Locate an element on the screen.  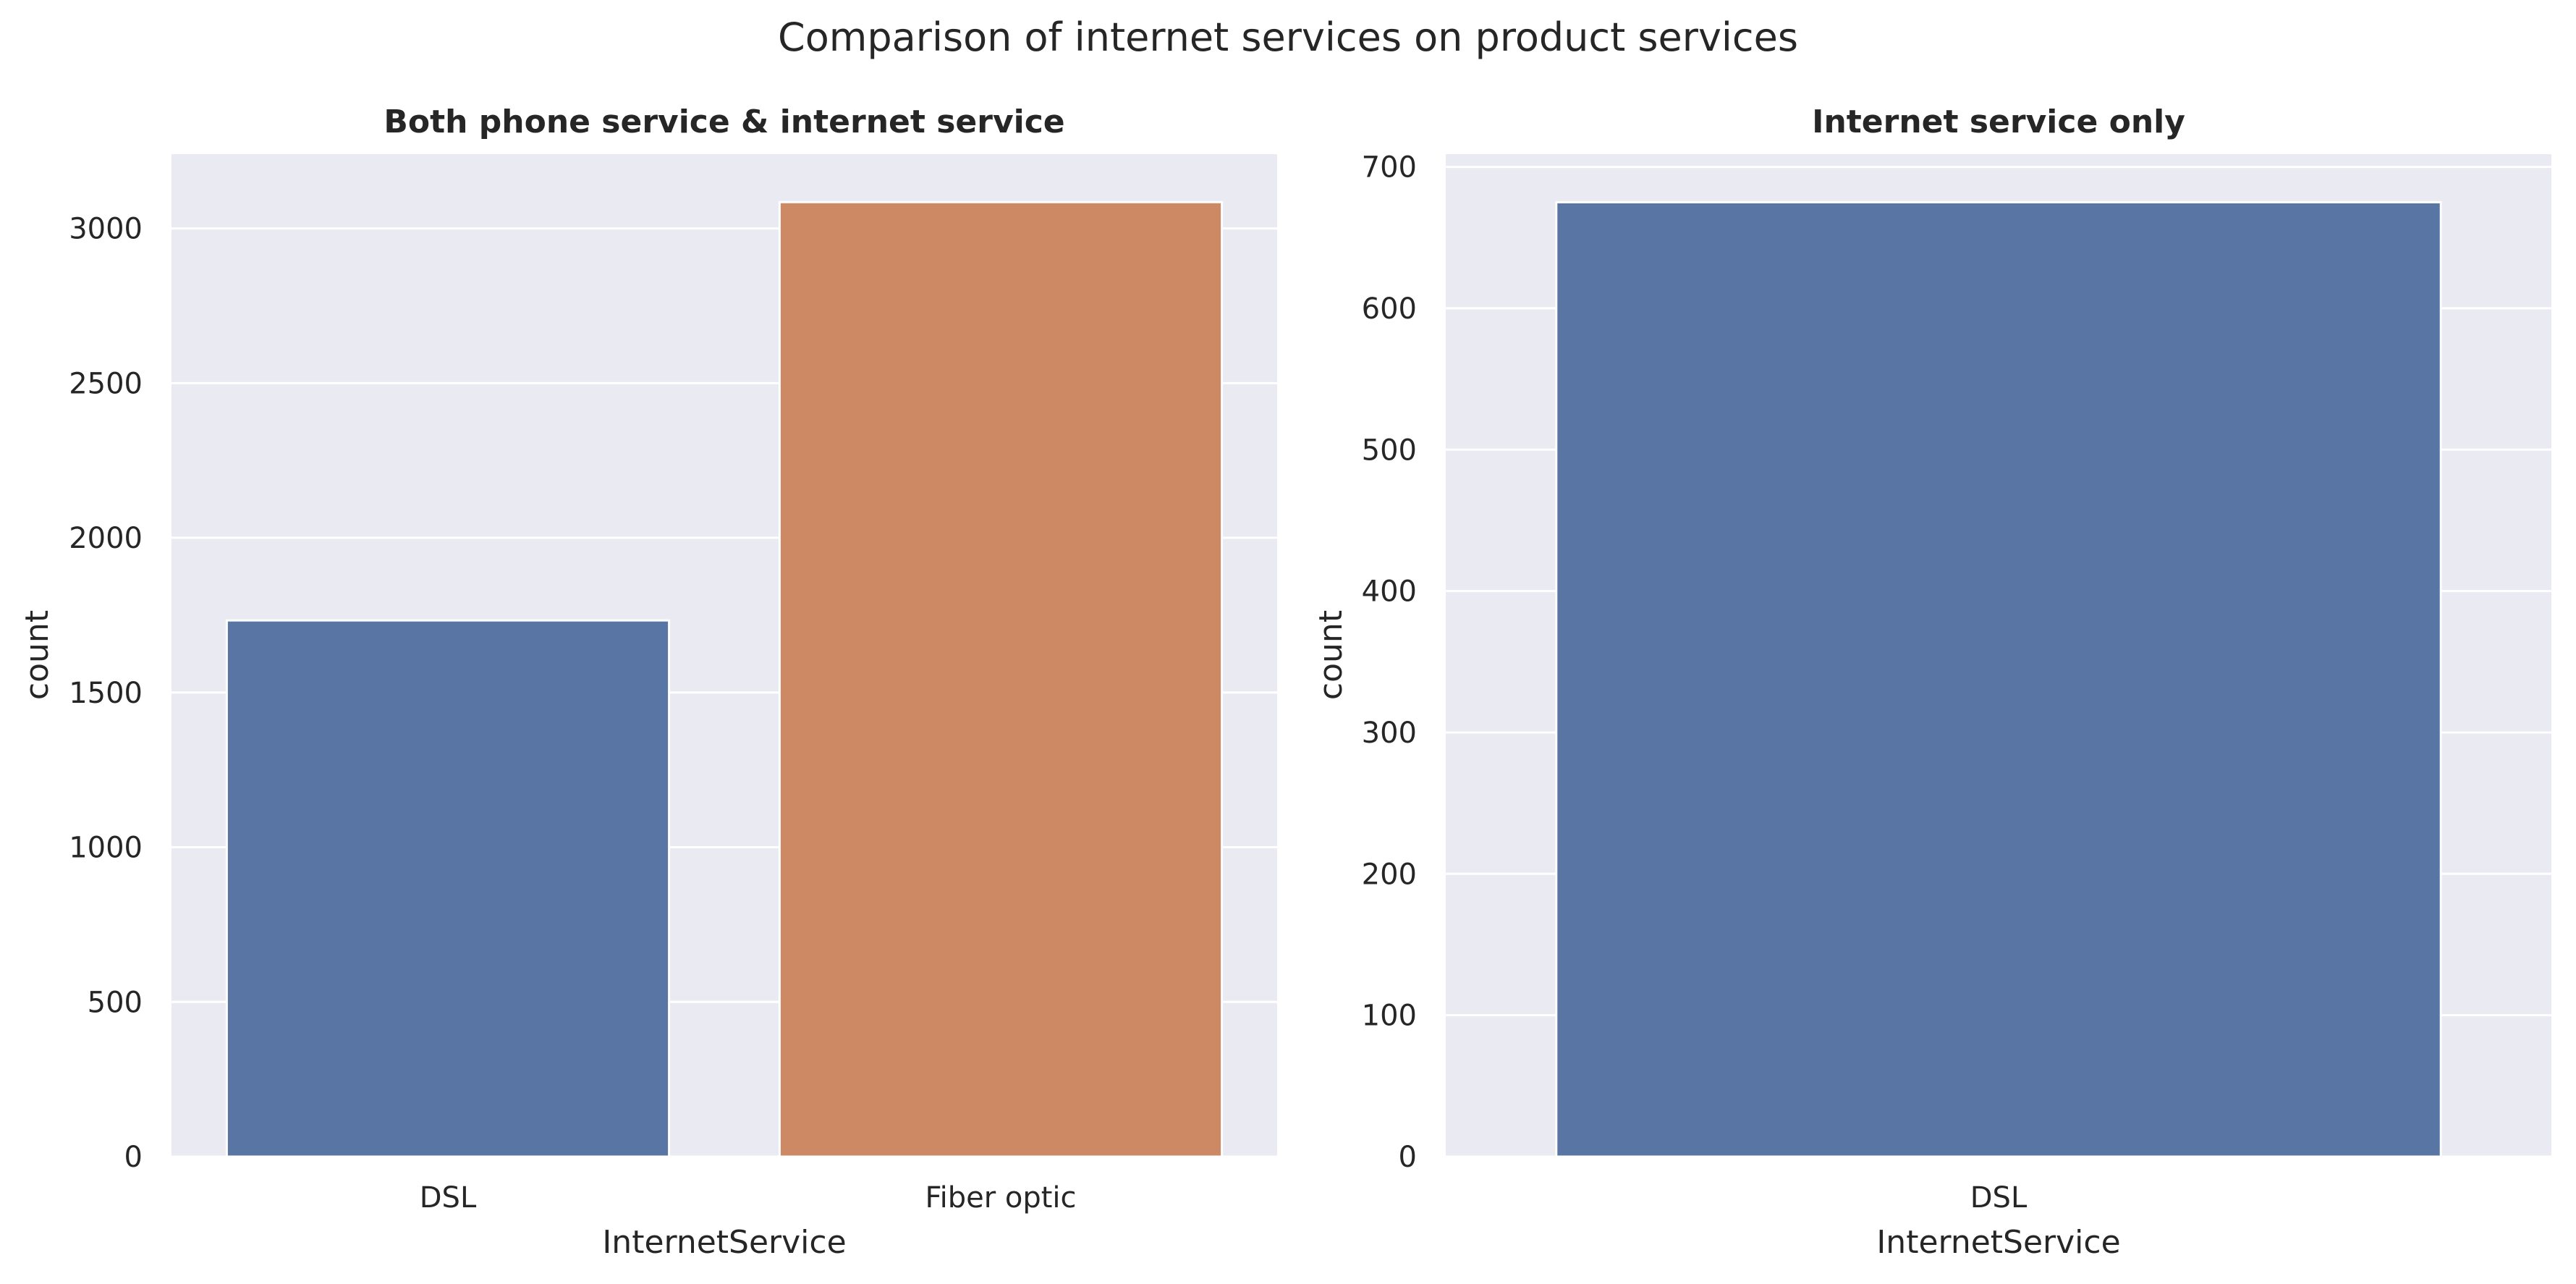
left-y-tick-label: 2000 is located at coordinates (106, 538).